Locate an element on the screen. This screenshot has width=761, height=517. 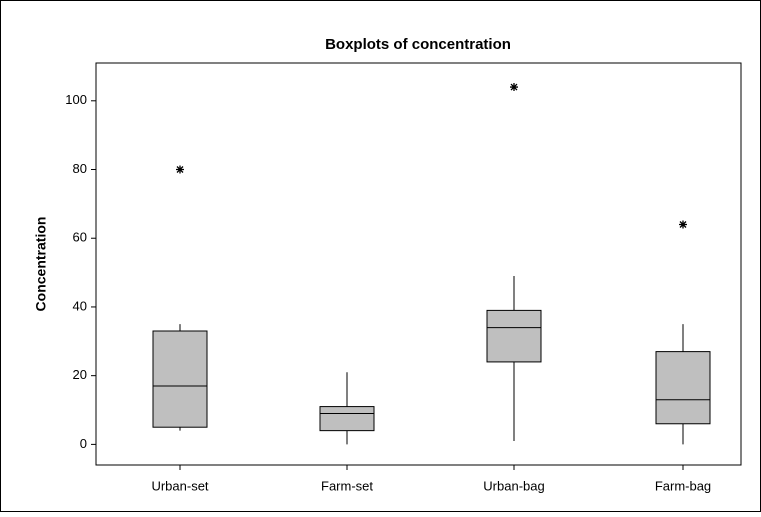
x-tick-label: Urban-bag is located at coordinates (513, 485).